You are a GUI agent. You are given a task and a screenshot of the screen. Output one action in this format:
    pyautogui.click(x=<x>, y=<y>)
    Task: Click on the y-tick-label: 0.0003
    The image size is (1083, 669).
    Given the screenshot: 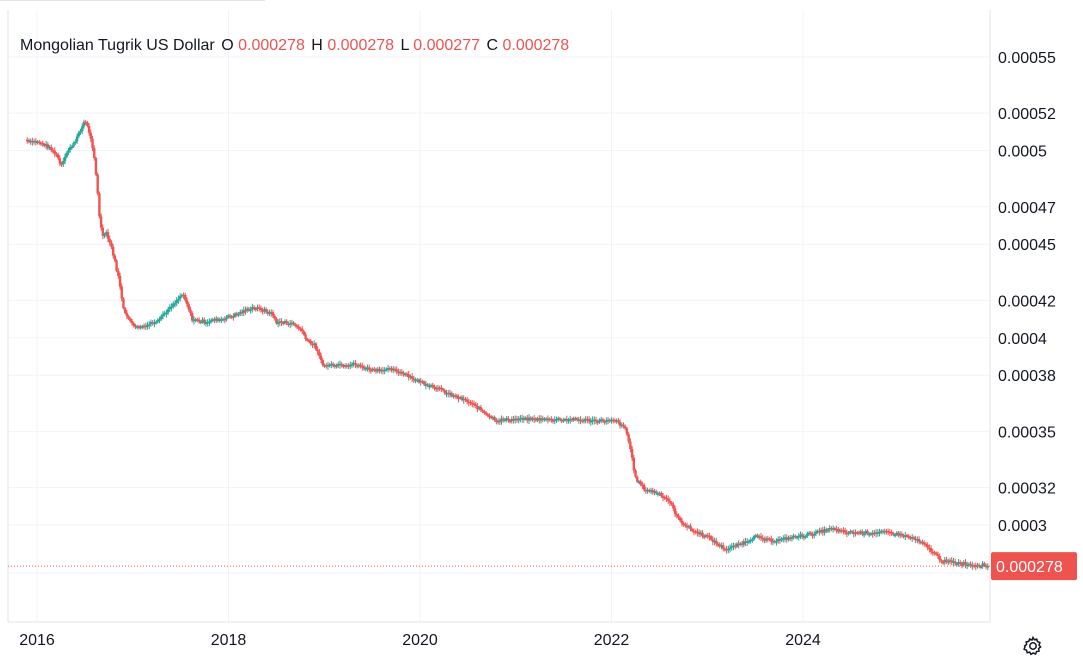 What is the action you would take?
    pyautogui.click(x=1022, y=526)
    